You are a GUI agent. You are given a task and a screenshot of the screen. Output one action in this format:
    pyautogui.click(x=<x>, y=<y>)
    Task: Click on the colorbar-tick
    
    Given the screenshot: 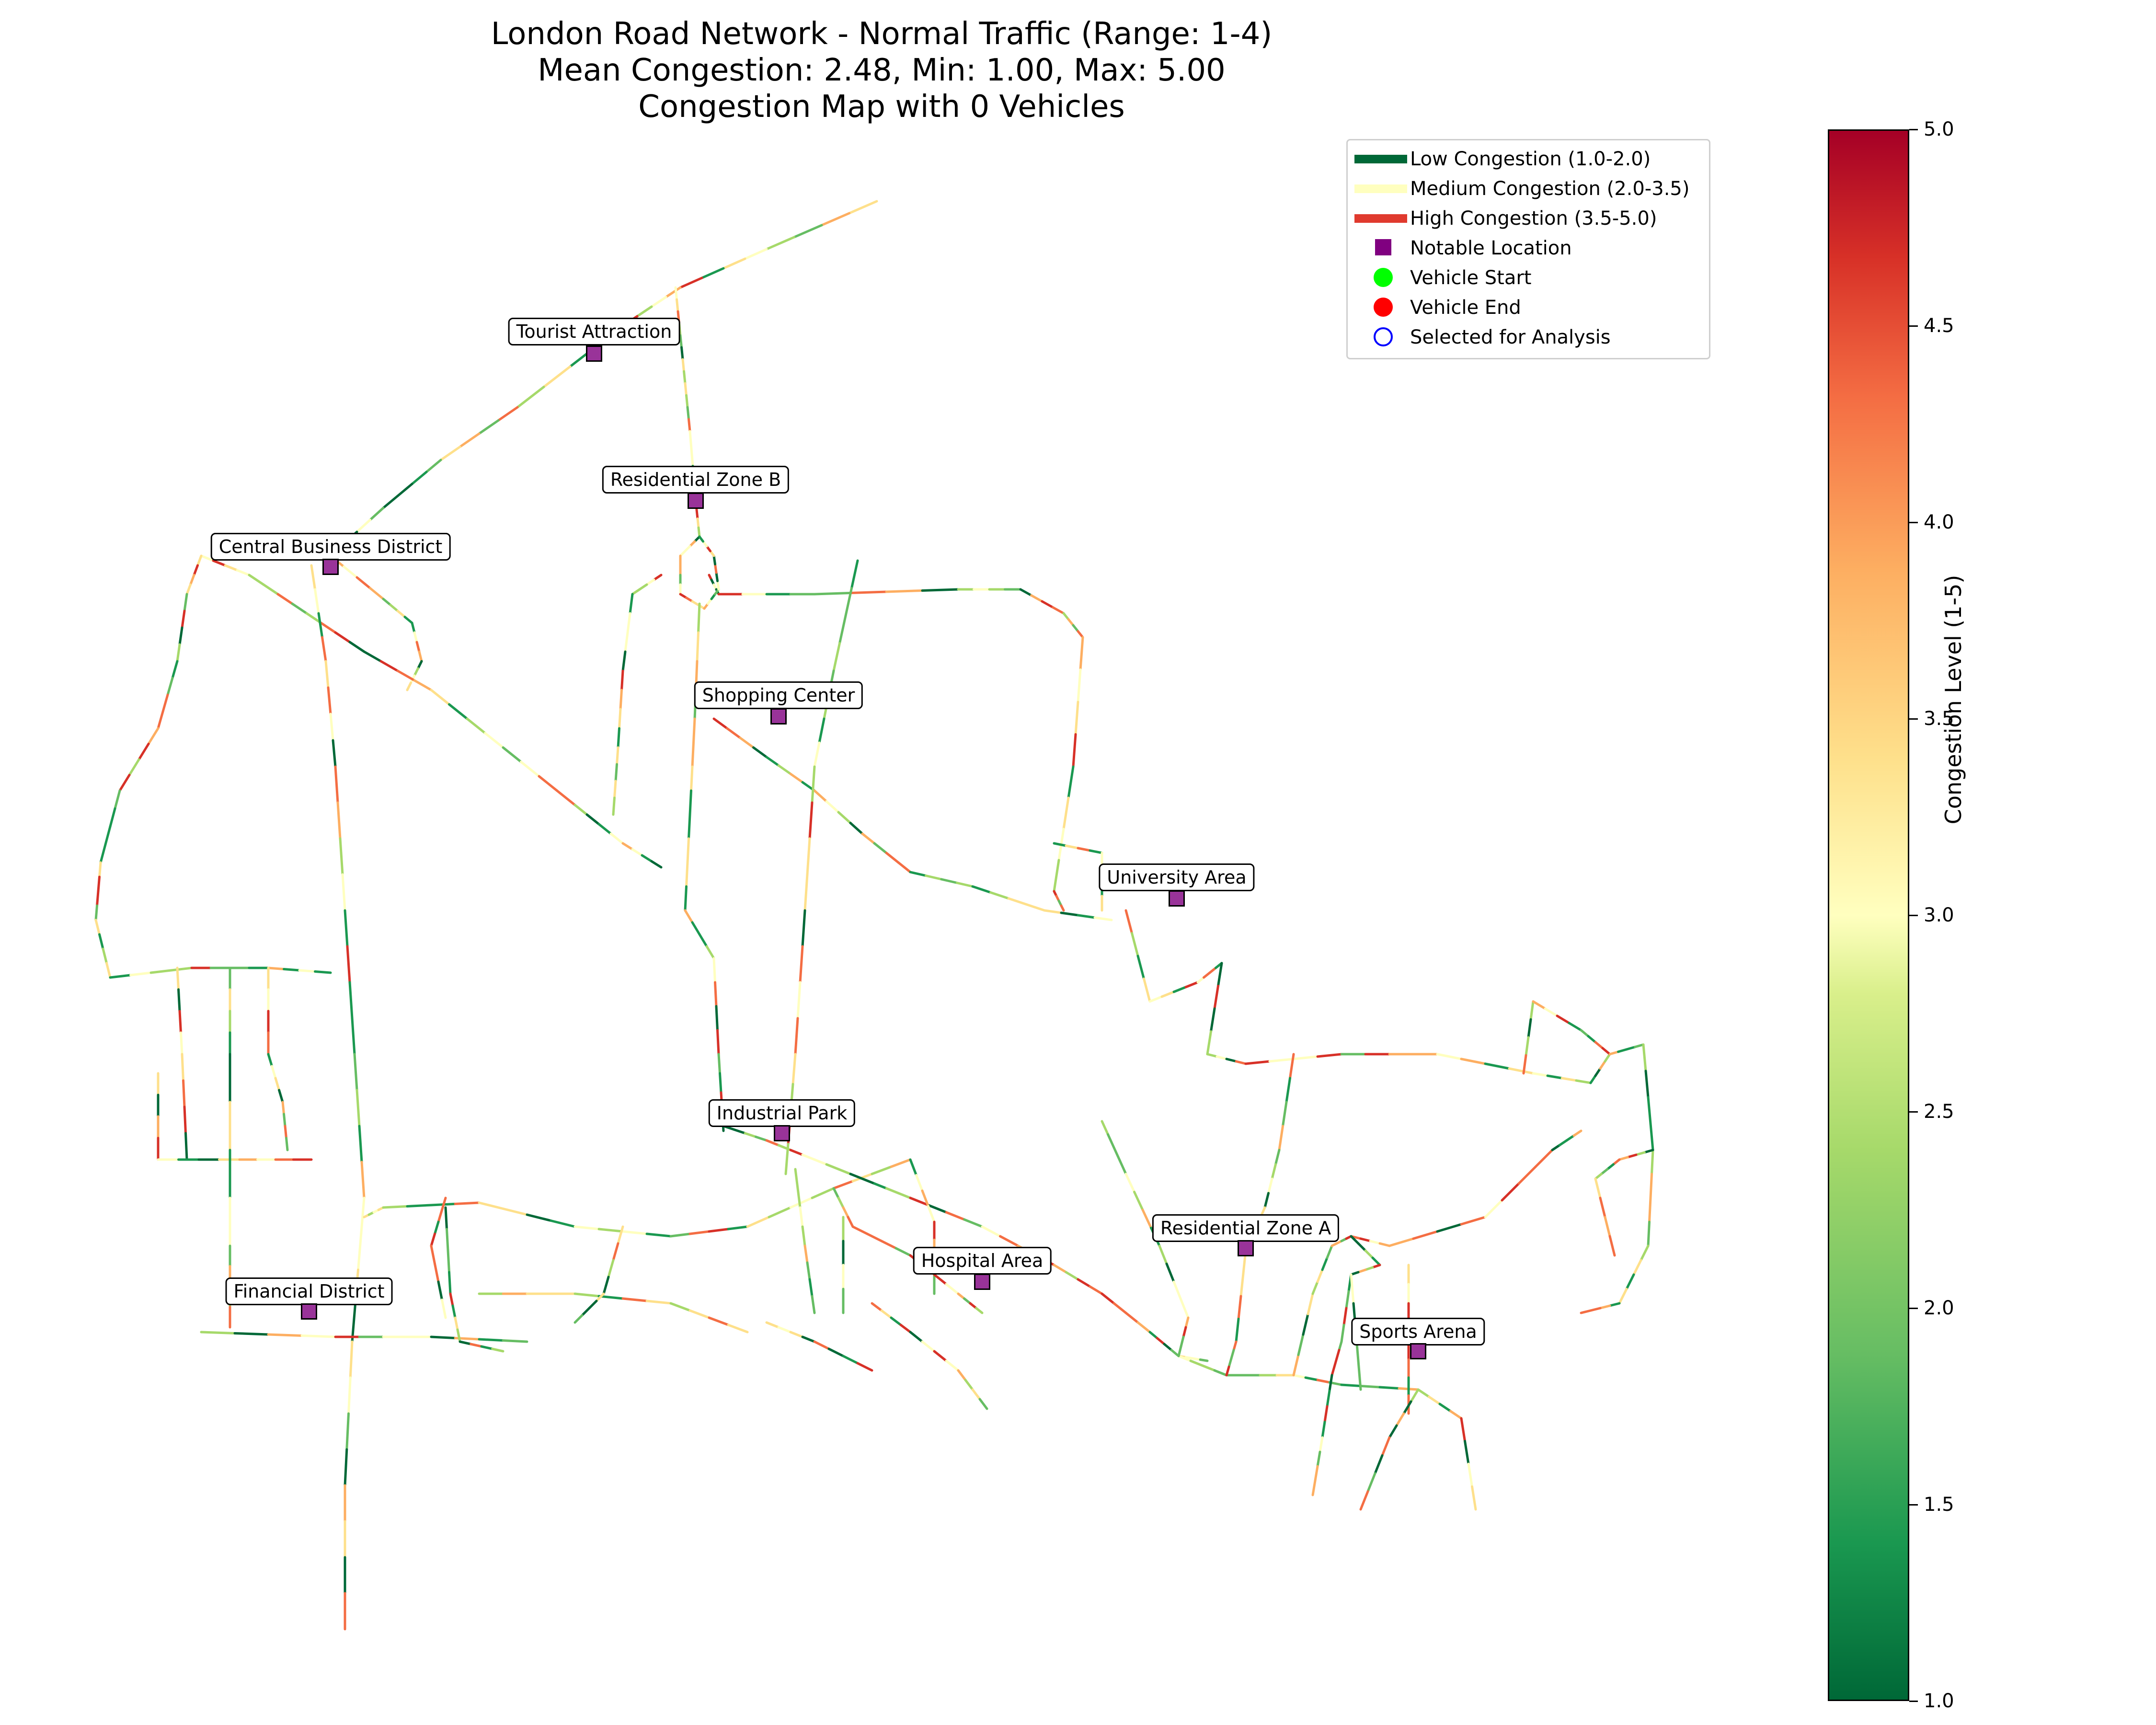 What is the action you would take?
    pyautogui.click(x=1913, y=719)
    